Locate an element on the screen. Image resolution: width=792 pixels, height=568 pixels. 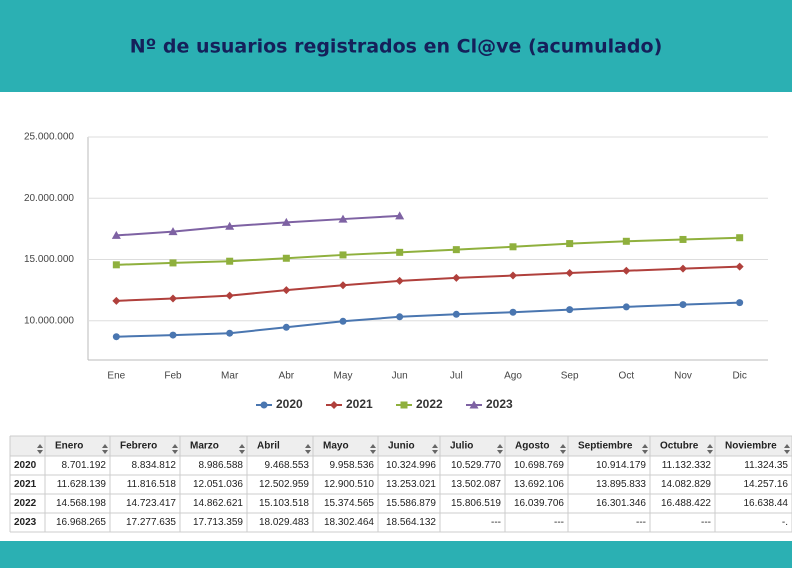
table-cell: 17.277.635 is located at coordinates (151, 522).